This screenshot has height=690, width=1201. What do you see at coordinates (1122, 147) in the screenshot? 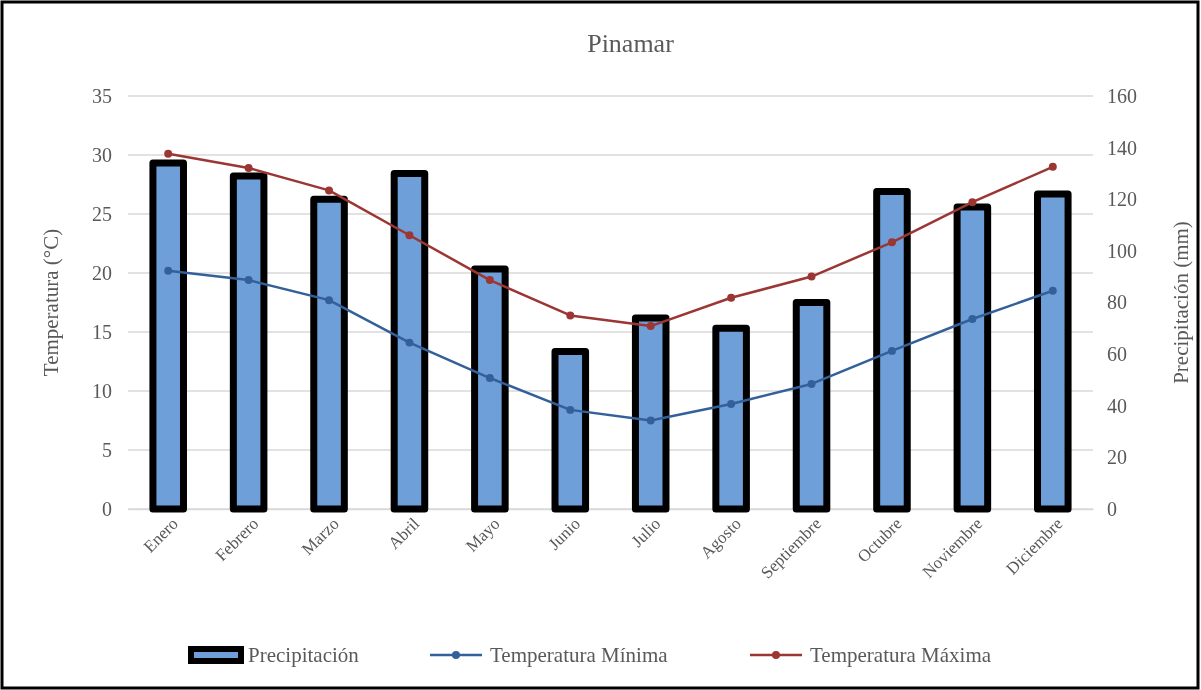
I see `y2-tick-label: 140` at bounding box center [1122, 147].